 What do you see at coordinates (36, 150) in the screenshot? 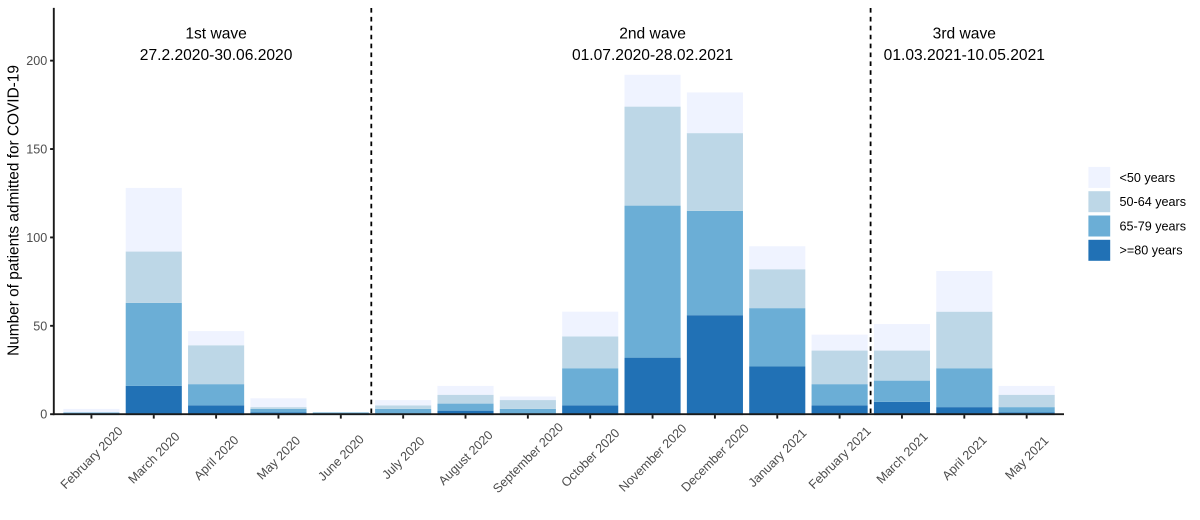
I see `svg-text: 150` at bounding box center [36, 150].